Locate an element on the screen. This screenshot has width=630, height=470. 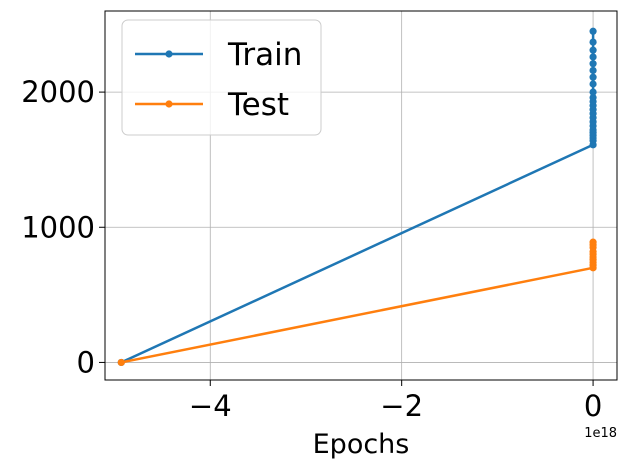
x-tick-label: −4 is located at coordinates (210, 406).